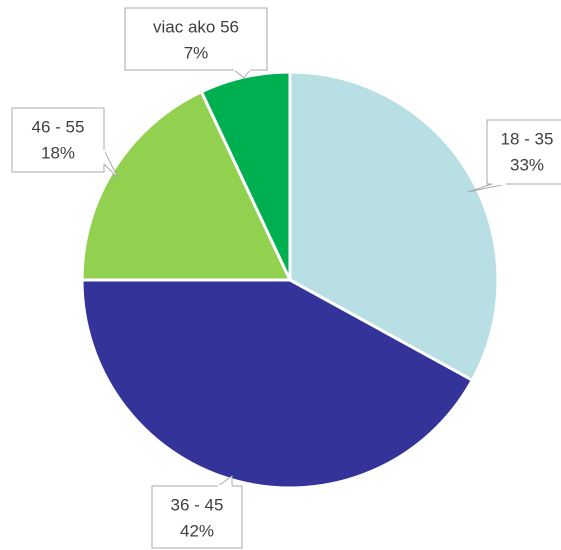 This screenshot has height=550, width=561. What do you see at coordinates (197, 530) in the screenshot?
I see `value-label: 42%` at bounding box center [197, 530].